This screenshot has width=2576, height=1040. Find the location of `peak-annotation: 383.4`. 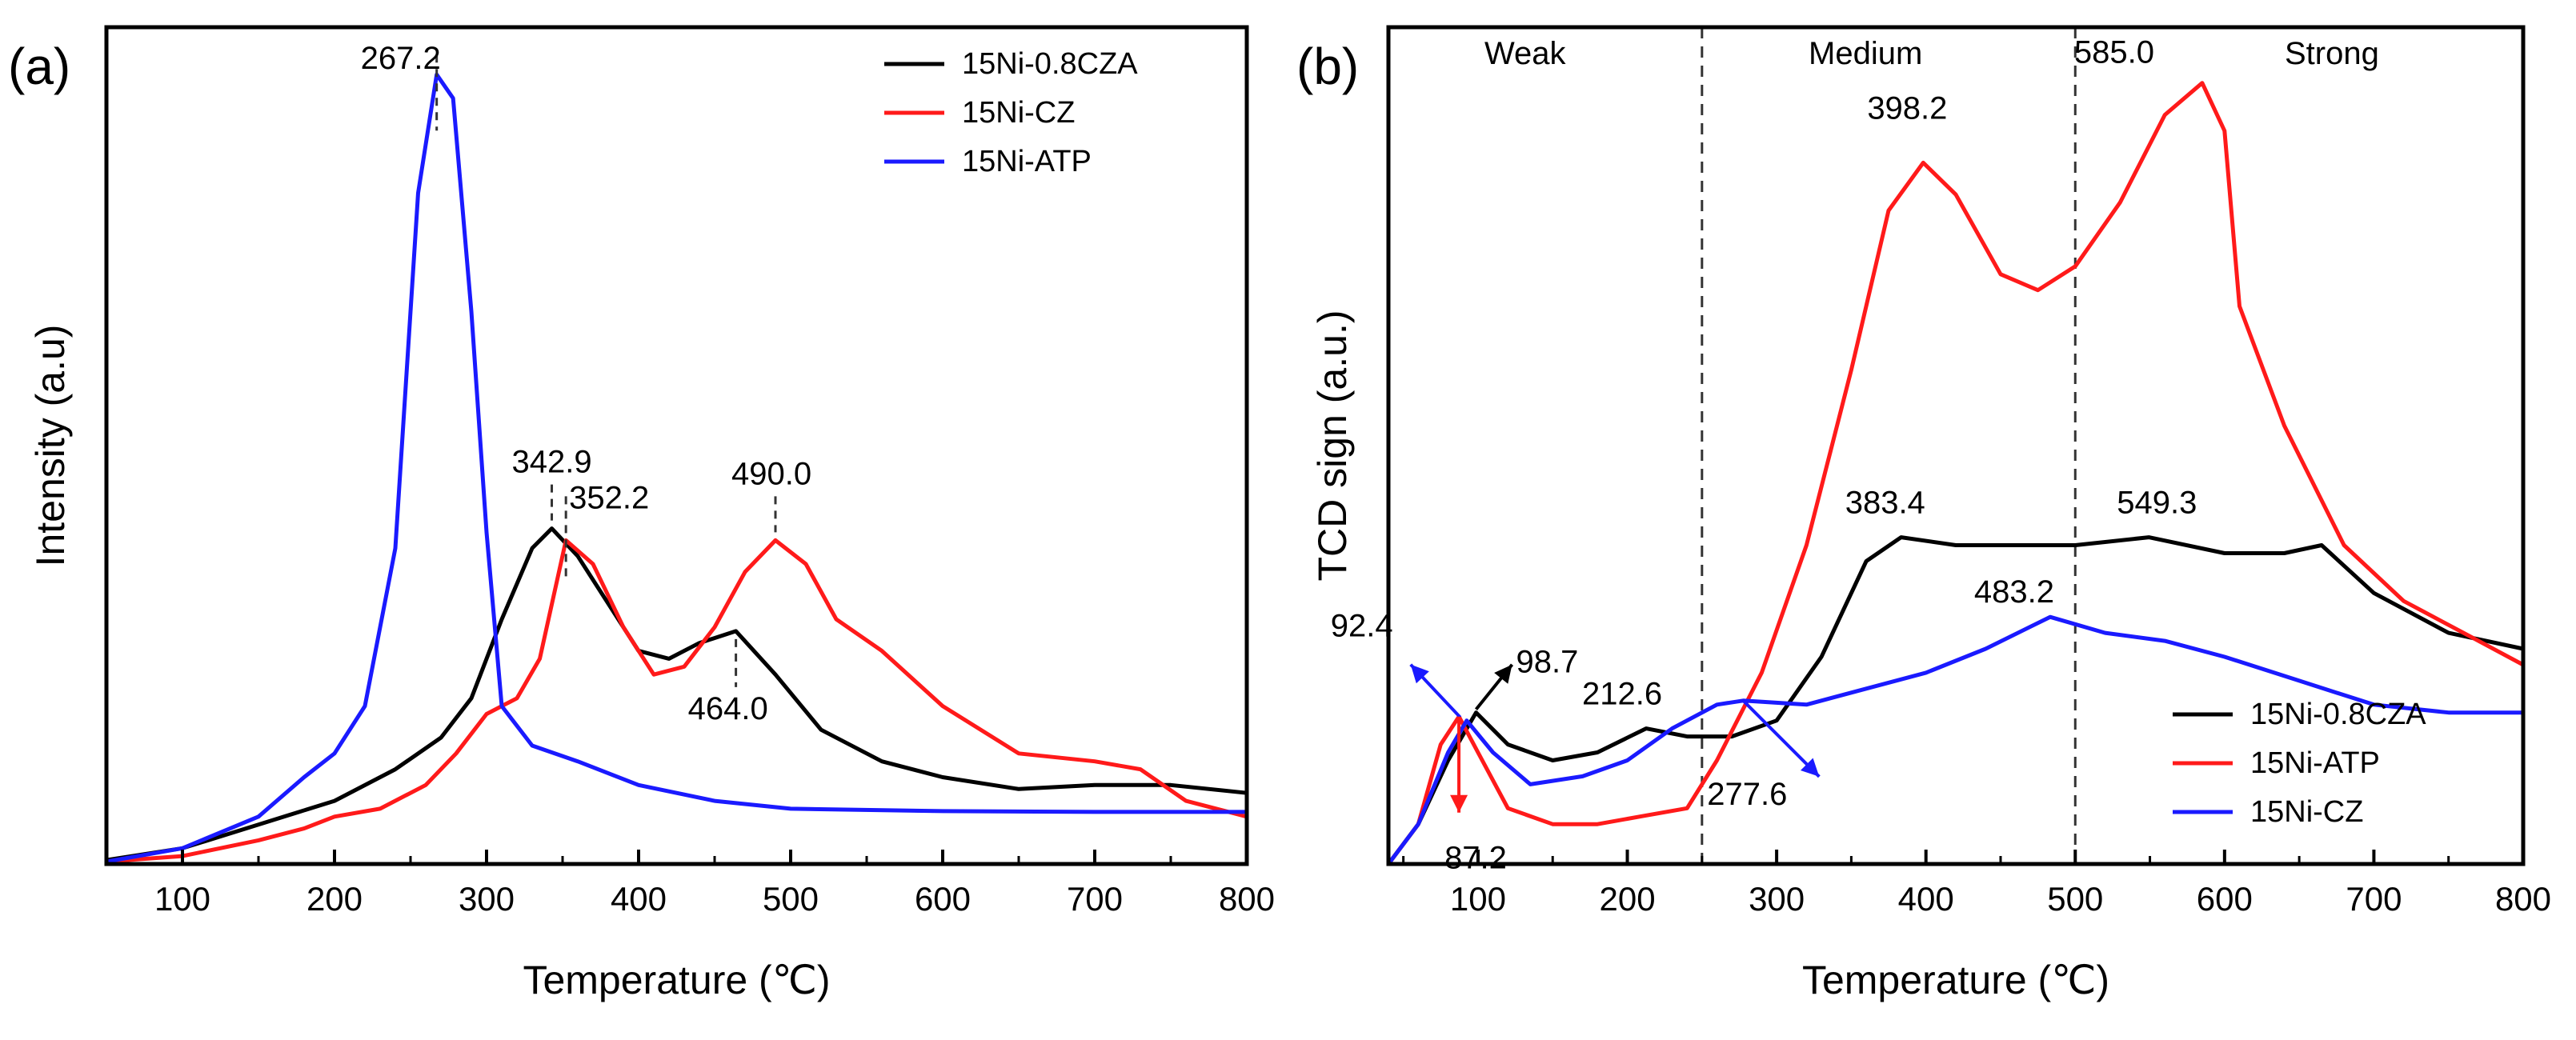

peak-annotation: 383.4 is located at coordinates (1885, 503).